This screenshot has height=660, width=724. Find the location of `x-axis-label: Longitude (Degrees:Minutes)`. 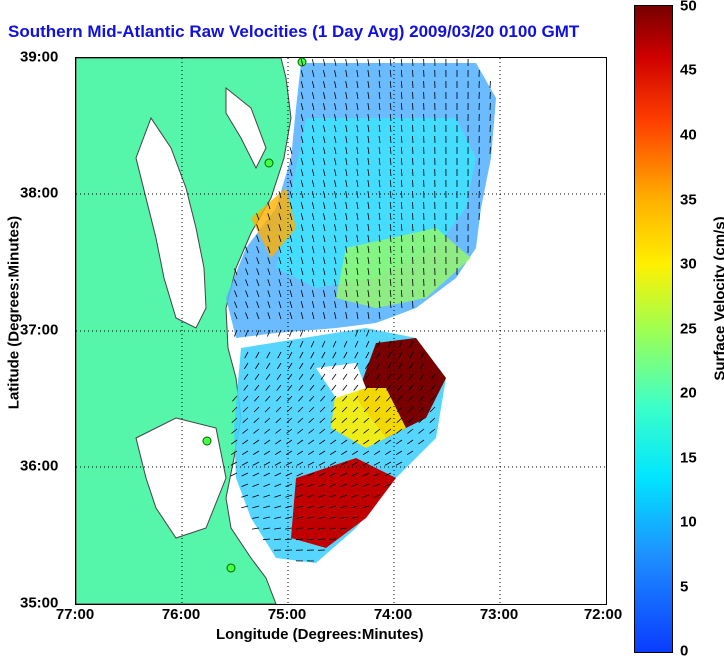

x-axis-label: Longitude (Degrees:Minutes) is located at coordinates (320, 634).